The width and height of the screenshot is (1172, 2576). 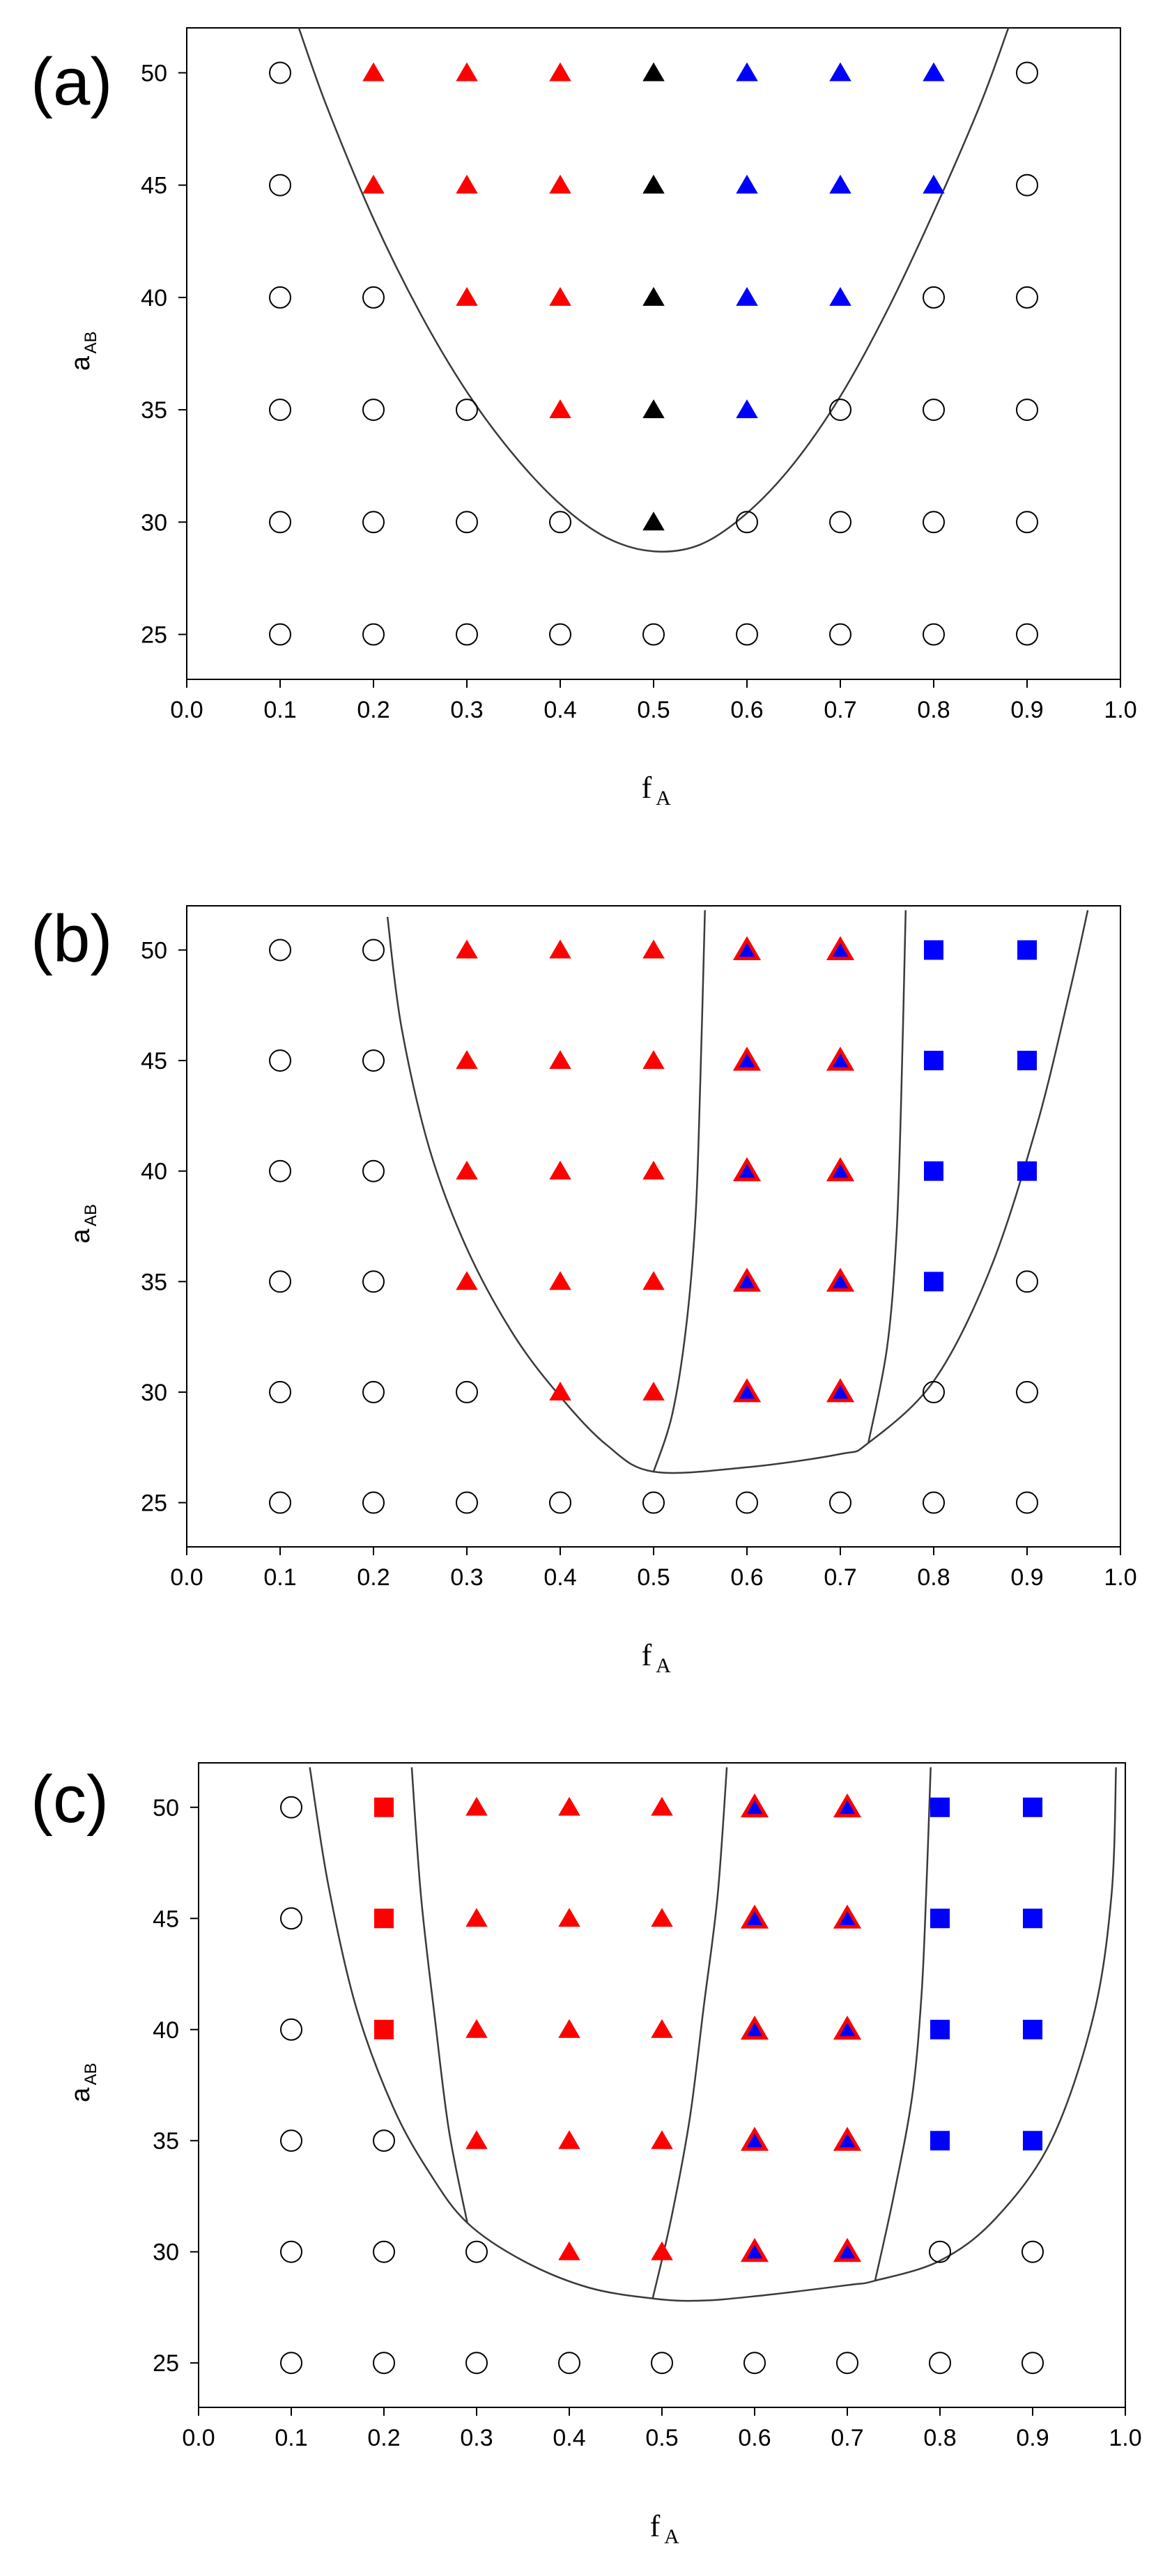 What do you see at coordinates (71, 939) in the screenshot?
I see `panel-label: (b)` at bounding box center [71, 939].